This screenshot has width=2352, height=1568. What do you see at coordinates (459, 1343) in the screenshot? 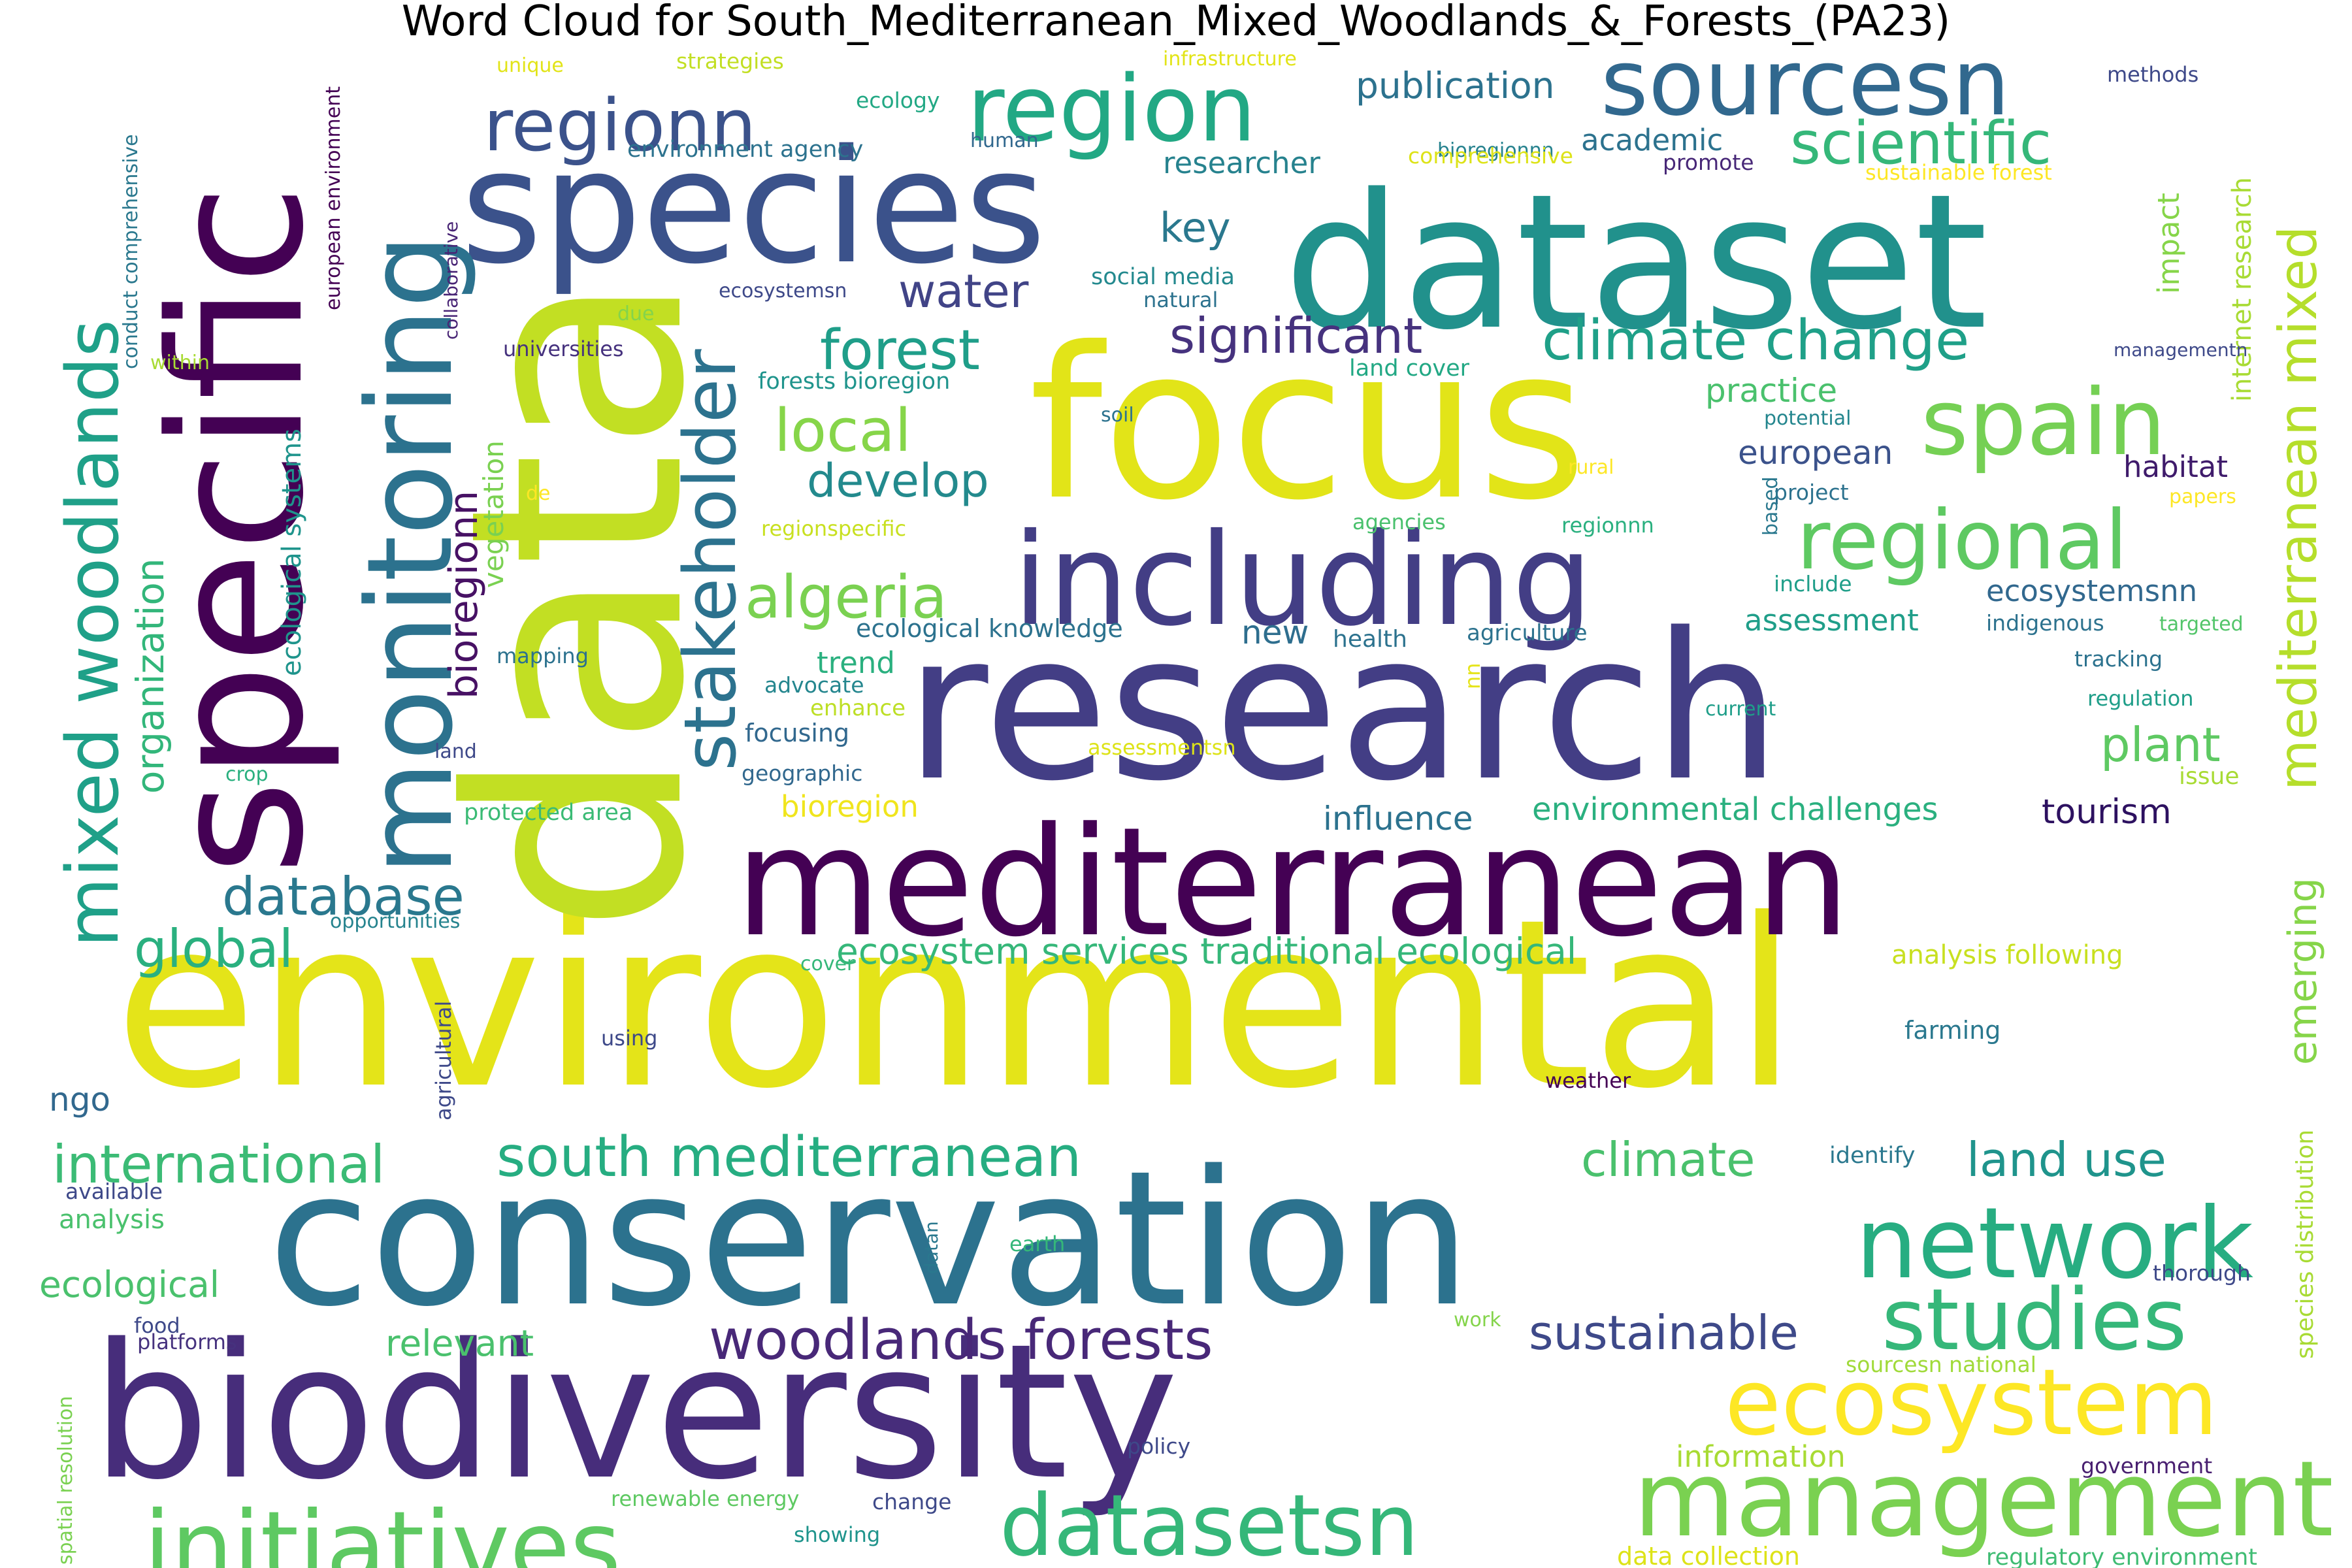
I see `word-relevant: relevant` at bounding box center [459, 1343].